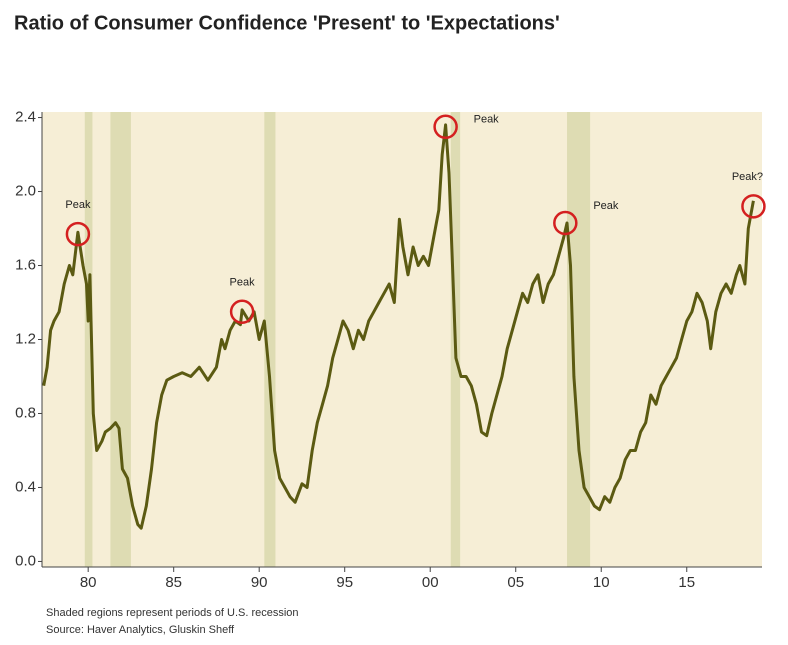 The image size is (788, 645). What do you see at coordinates (25, 560) in the screenshot?
I see `y-tick-label: 0.0` at bounding box center [25, 560].